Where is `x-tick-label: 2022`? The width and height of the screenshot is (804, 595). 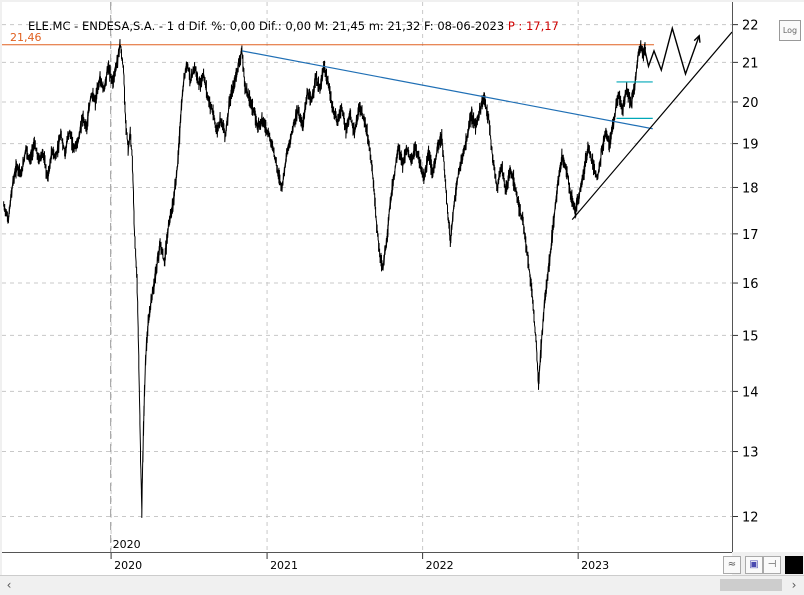
x-tick-label: 2022 is located at coordinates (440, 565).